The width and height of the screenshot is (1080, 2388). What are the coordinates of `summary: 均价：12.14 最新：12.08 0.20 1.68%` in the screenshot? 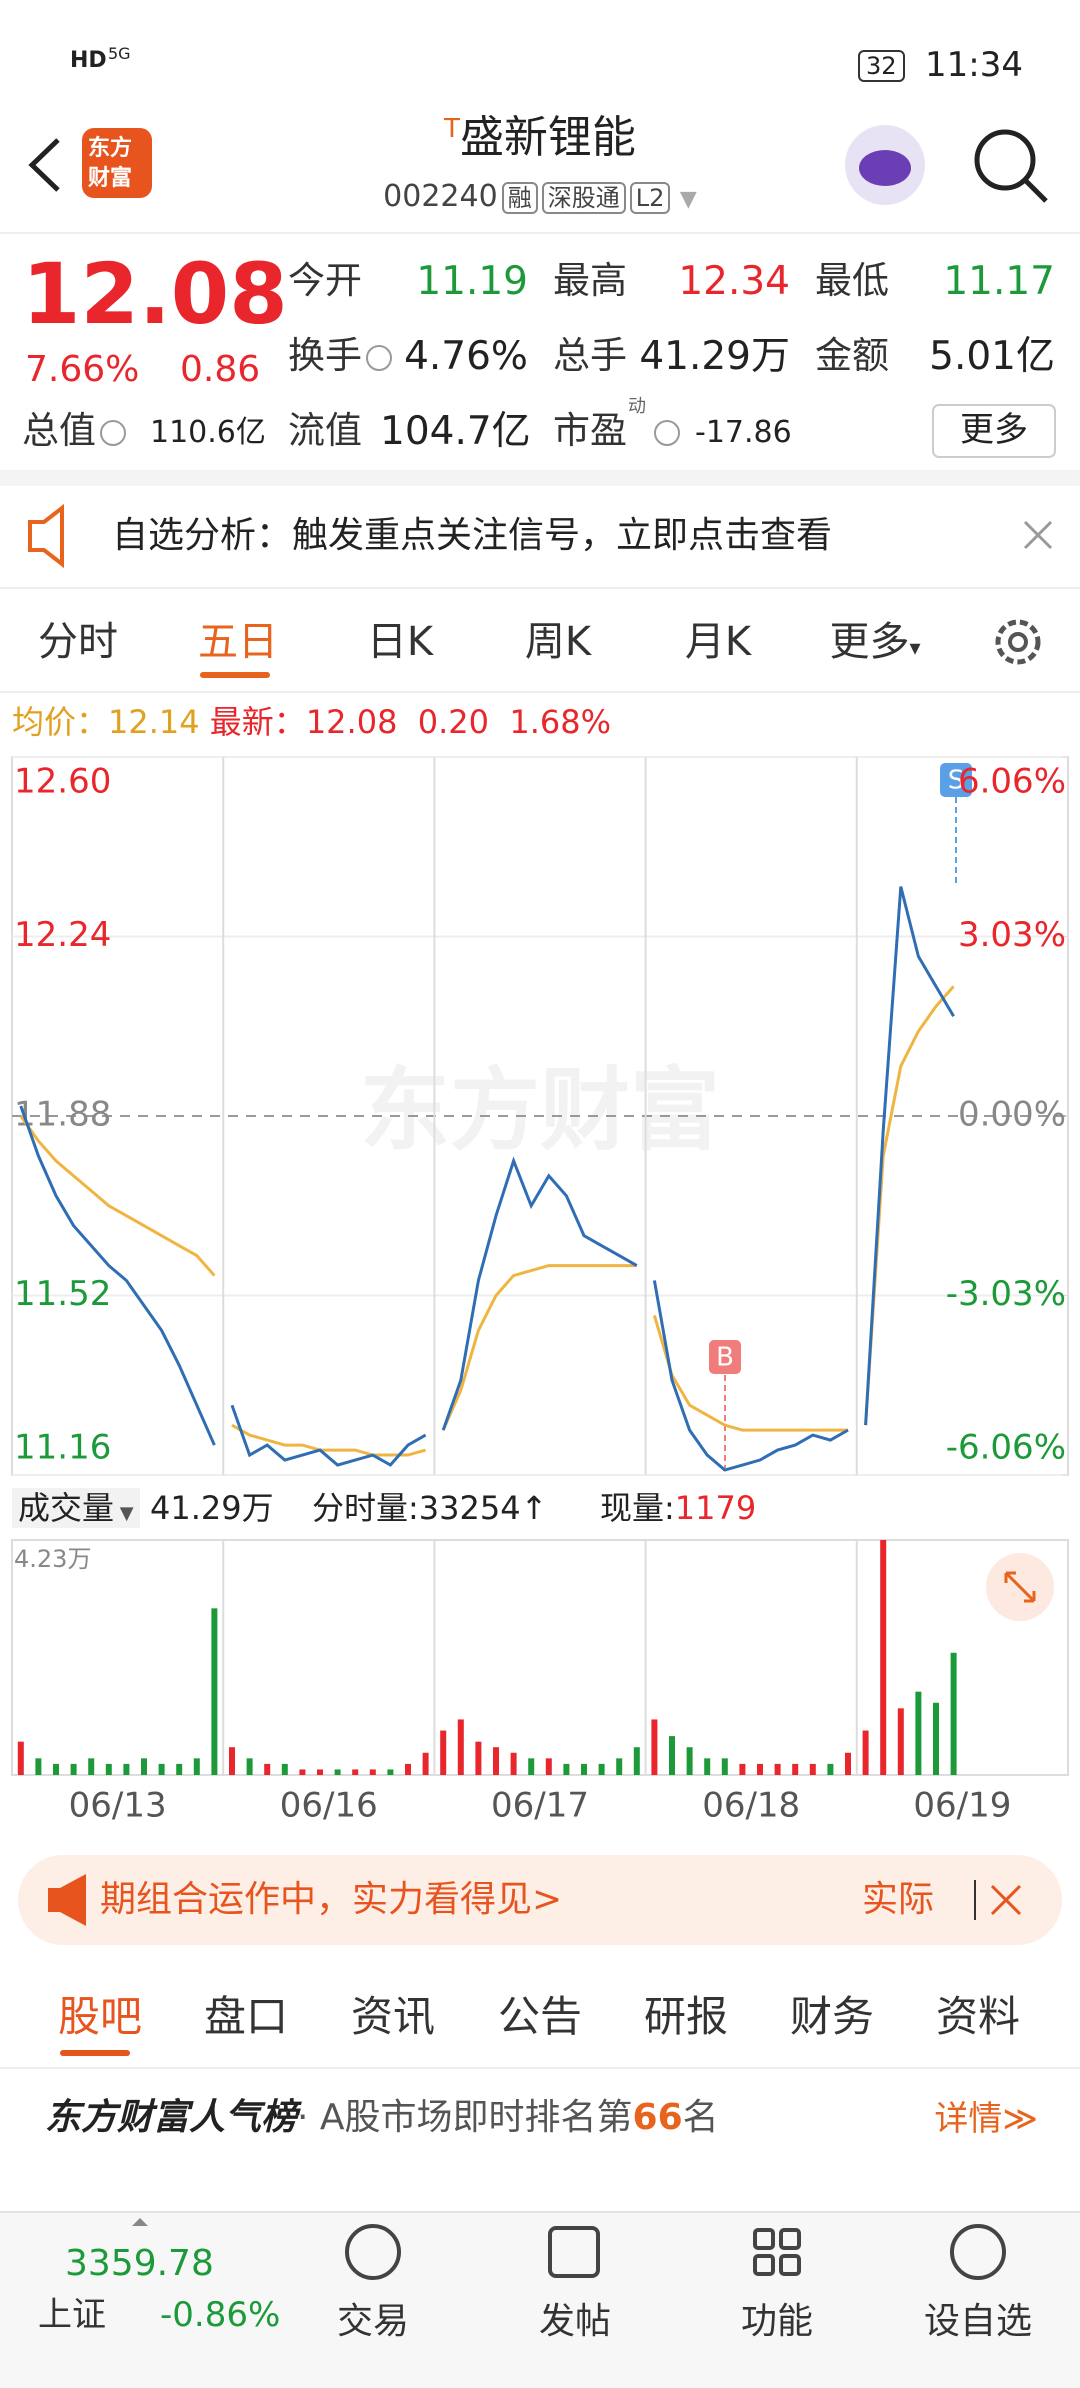 It's located at (311, 722).